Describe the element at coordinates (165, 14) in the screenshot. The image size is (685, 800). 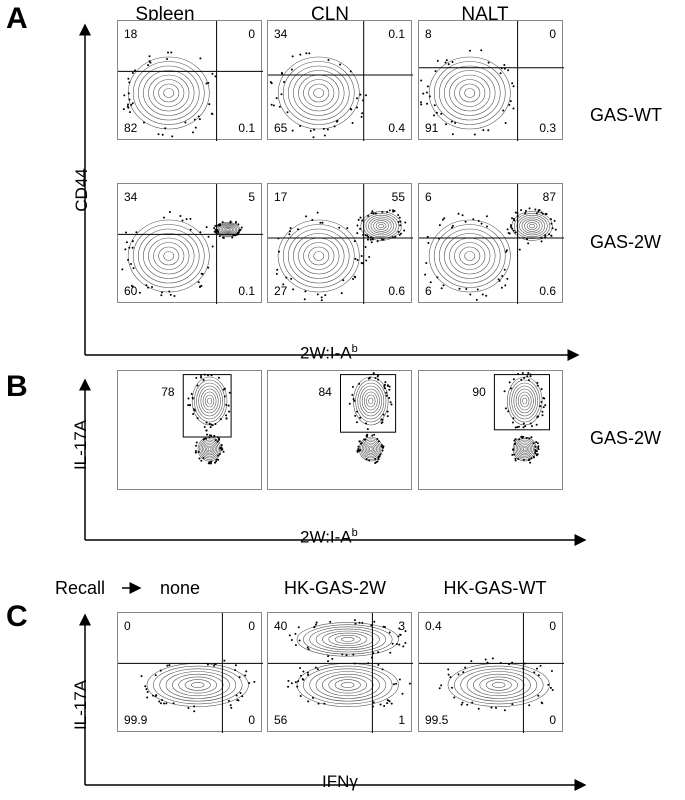
I see `column-title-spleen: Spleen` at that location.